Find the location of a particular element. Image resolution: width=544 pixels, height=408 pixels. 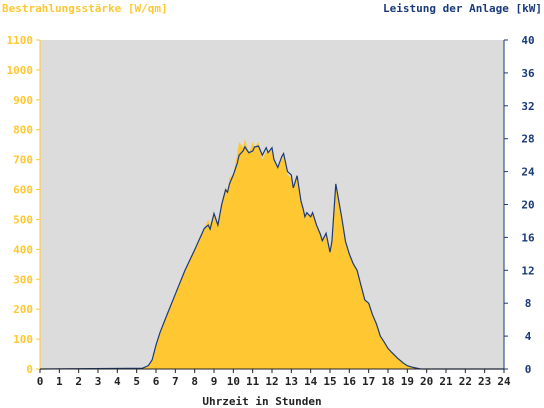

right-tick-label: 8 is located at coordinates (528, 303).